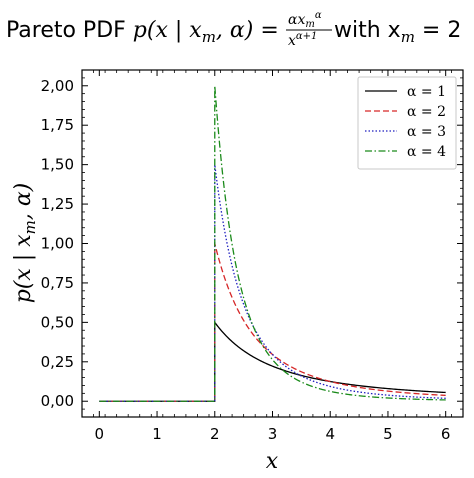  I want to click on y-tick-label: 0,50, so click(57, 322).